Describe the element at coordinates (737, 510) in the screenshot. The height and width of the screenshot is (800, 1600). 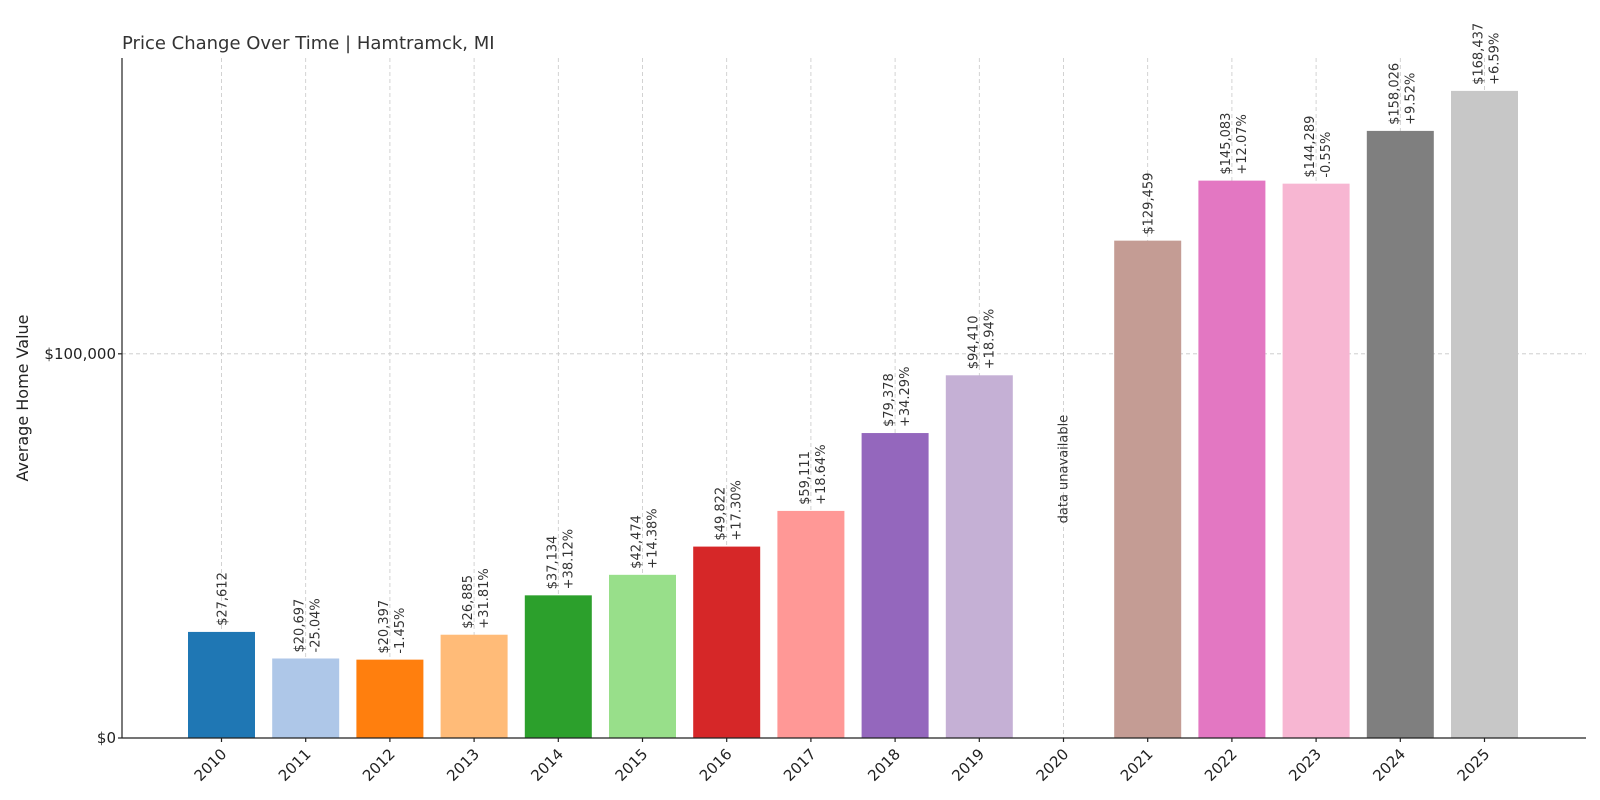
I see `bar-change-label: +17.30%` at that location.